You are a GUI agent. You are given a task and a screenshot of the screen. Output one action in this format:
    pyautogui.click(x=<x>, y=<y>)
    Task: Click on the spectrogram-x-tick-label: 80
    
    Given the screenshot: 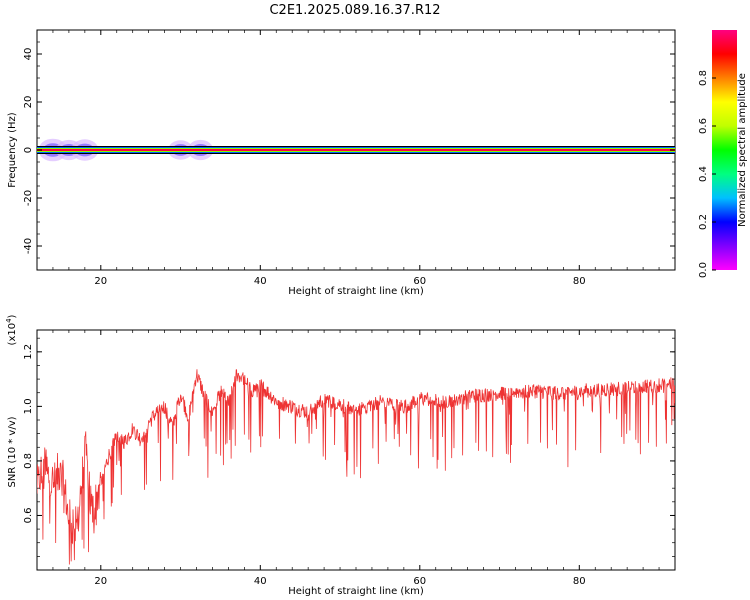 What is the action you would take?
    pyautogui.click(x=579, y=281)
    